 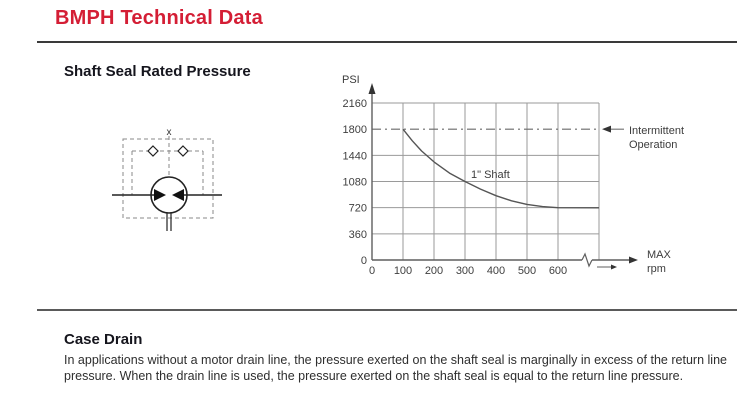 What do you see at coordinates (656, 269) in the screenshot?
I see `rpm-label: rpm` at bounding box center [656, 269].